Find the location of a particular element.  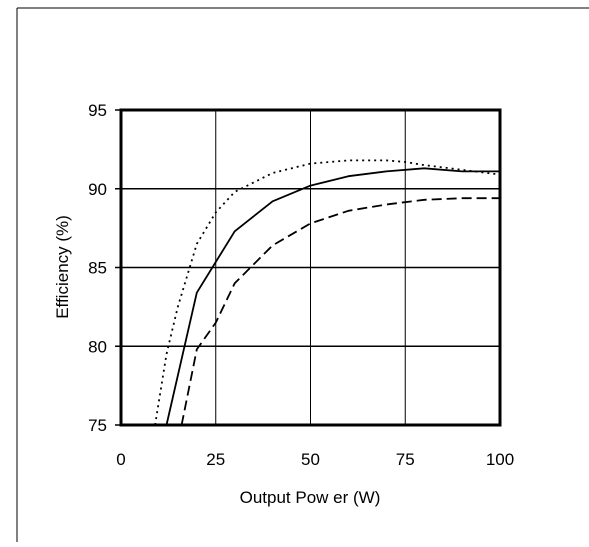

y-tick-label-95: 95 is located at coordinates (97, 110).